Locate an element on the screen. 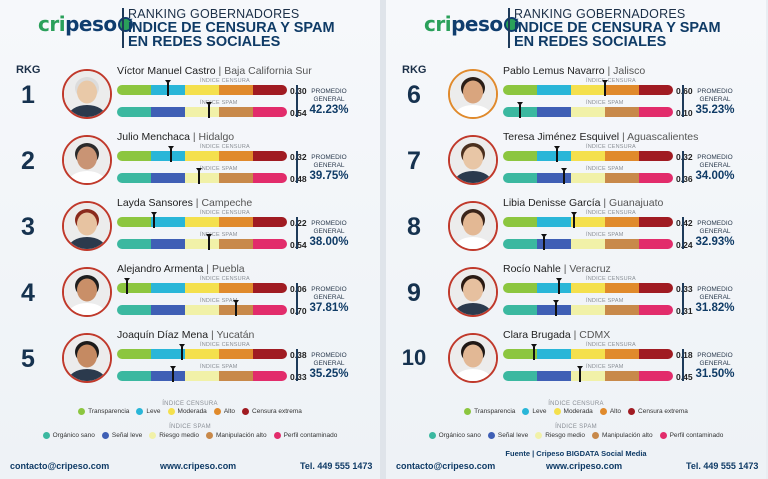  legend-item: Orgánico sano is located at coordinates (68, 435).